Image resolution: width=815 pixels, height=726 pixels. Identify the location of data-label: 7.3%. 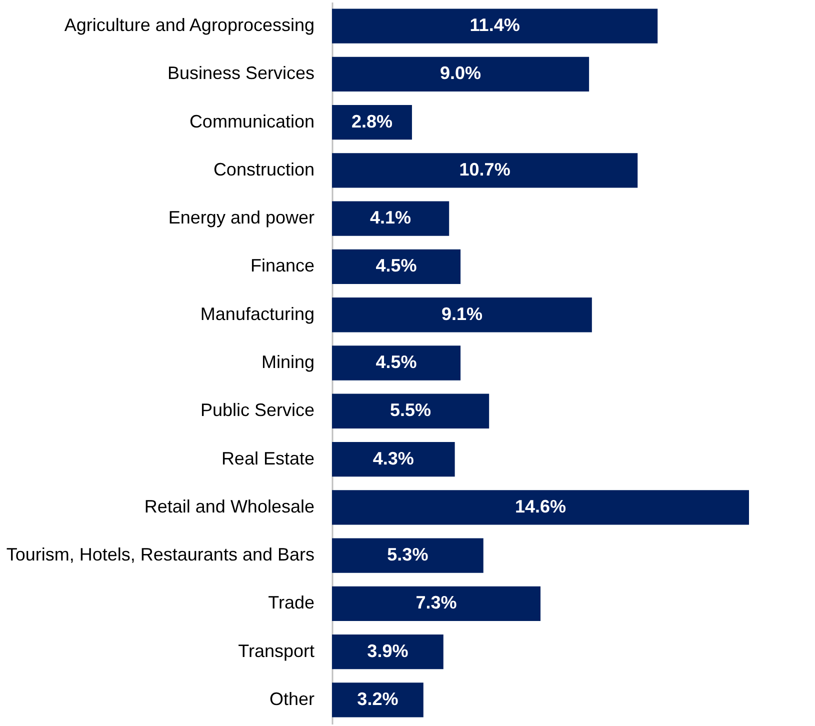
(436, 602).